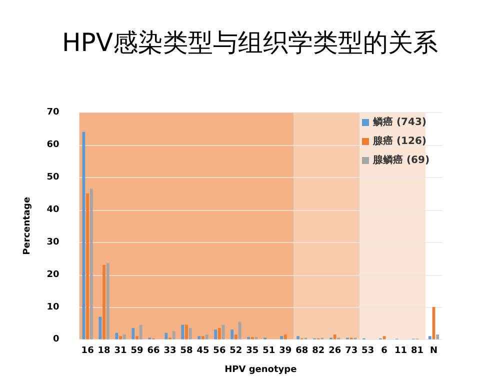 The width and height of the screenshot is (500, 377). Describe the element at coordinates (384, 351) in the screenshot. I see `x-tick-label: 6` at that location.